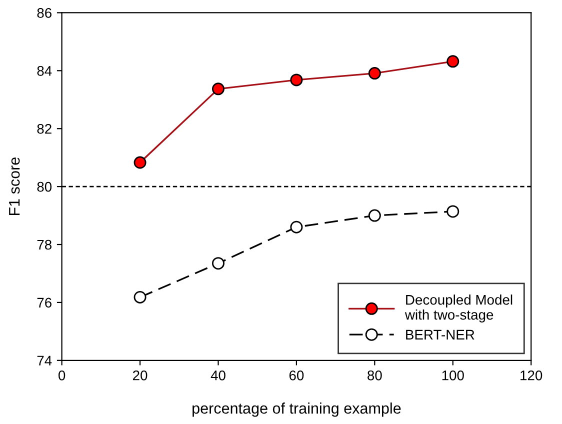  I want to click on x-tick-label: 0, so click(62, 375).